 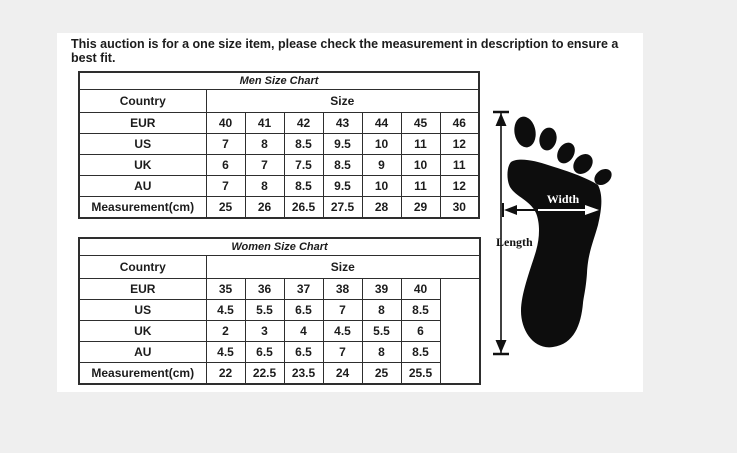 What do you see at coordinates (381, 207) in the screenshot?
I see `size-value: 28` at bounding box center [381, 207].